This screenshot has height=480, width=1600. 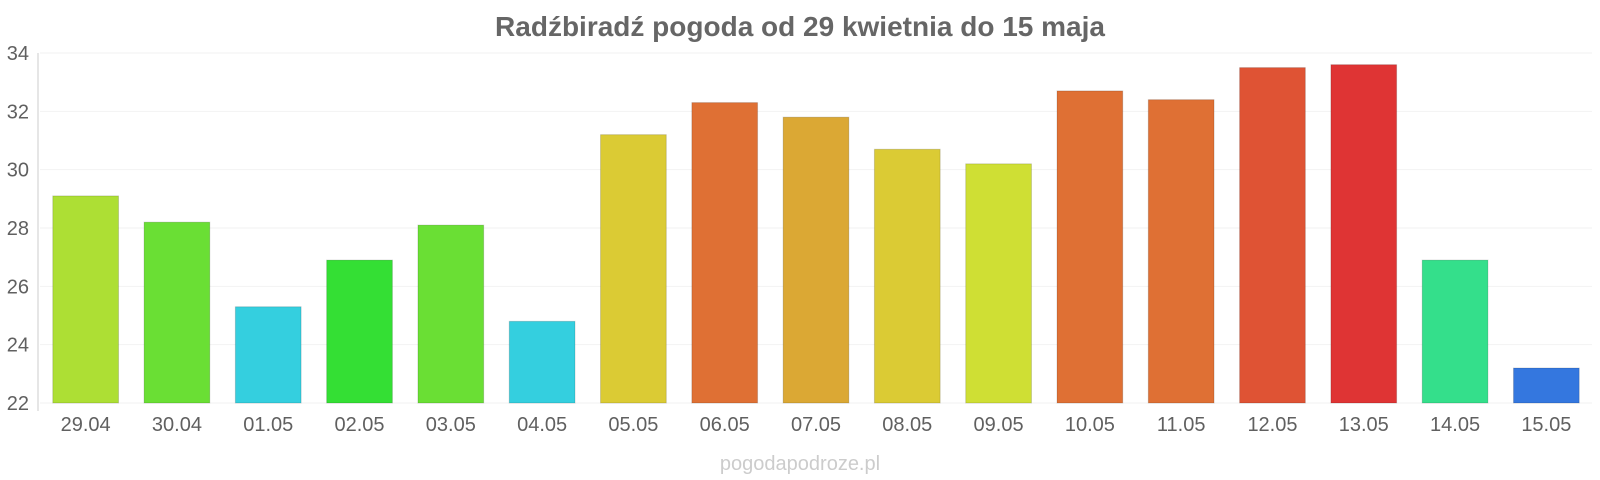 What do you see at coordinates (177, 425) in the screenshot?
I see `x-tick-label: 30.04` at bounding box center [177, 425].